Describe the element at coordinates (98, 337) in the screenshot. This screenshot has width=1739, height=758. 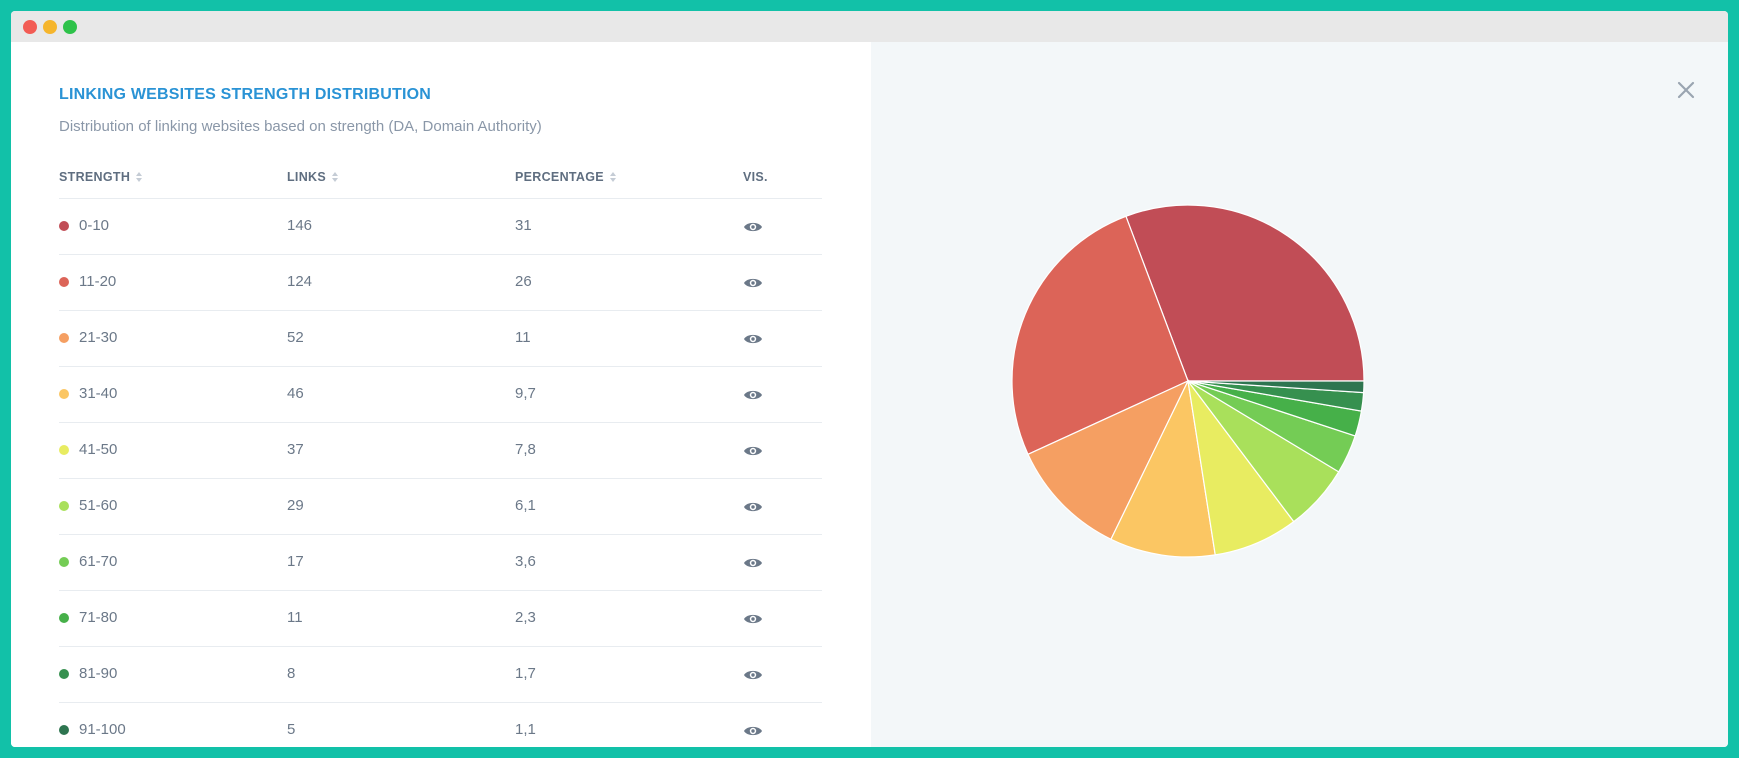
I see `strength-value: 21-30` at that location.